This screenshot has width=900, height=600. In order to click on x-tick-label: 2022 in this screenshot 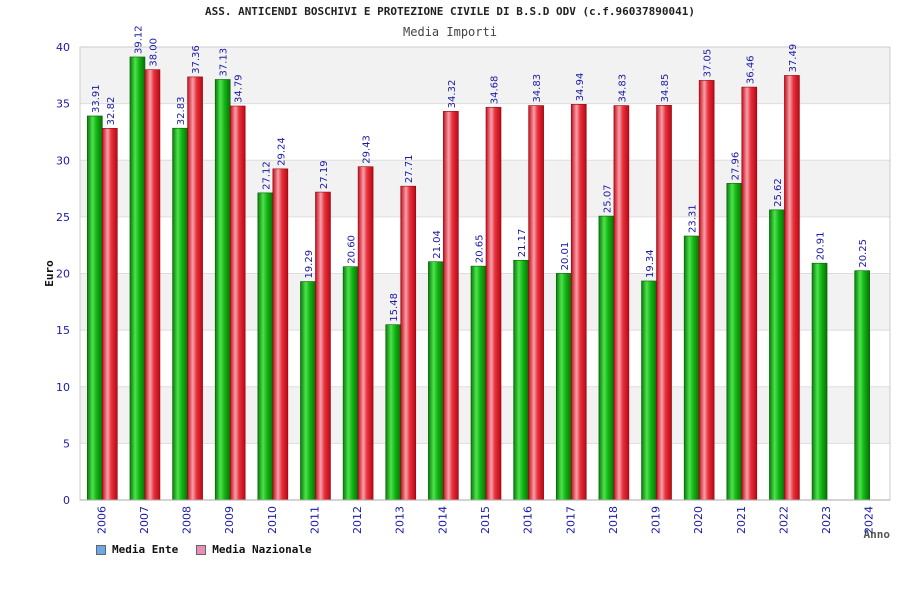, I will do `click(783, 520)`.